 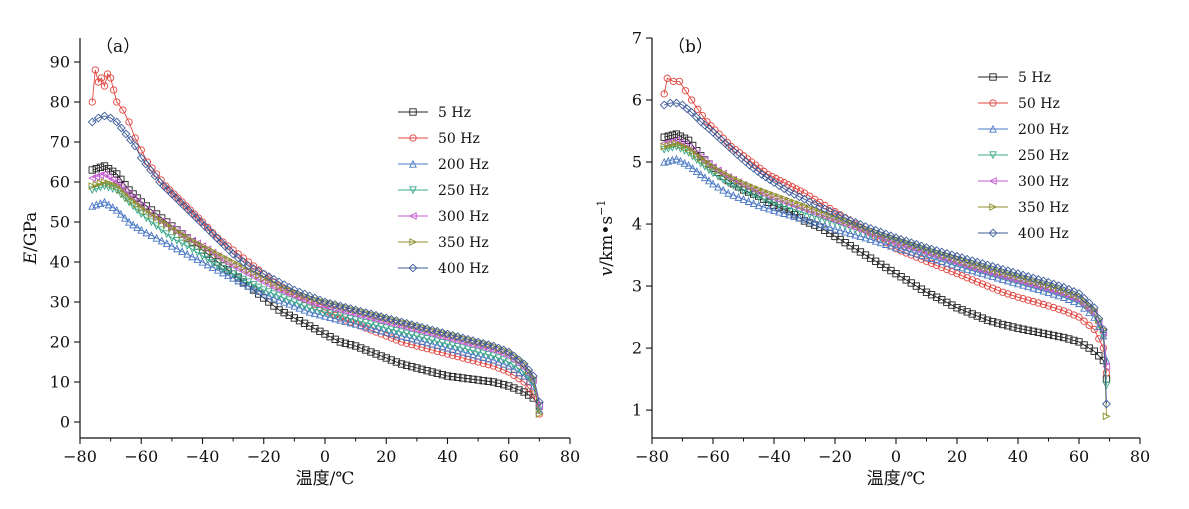 What do you see at coordinates (463, 217) in the screenshot?
I see `legend-label: 300 Hz` at bounding box center [463, 217].